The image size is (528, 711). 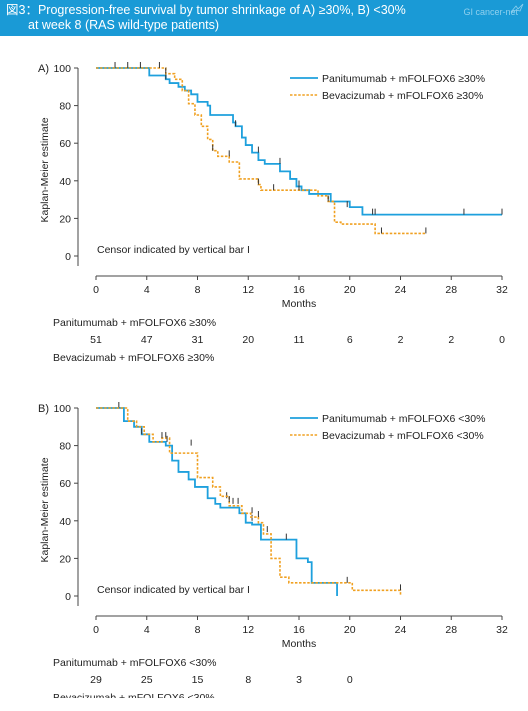 What do you see at coordinates (134, 695) in the screenshot?
I see `at-risk-label: Bevacizumab + mFOLFOX6 <30%` at bounding box center [134, 695].